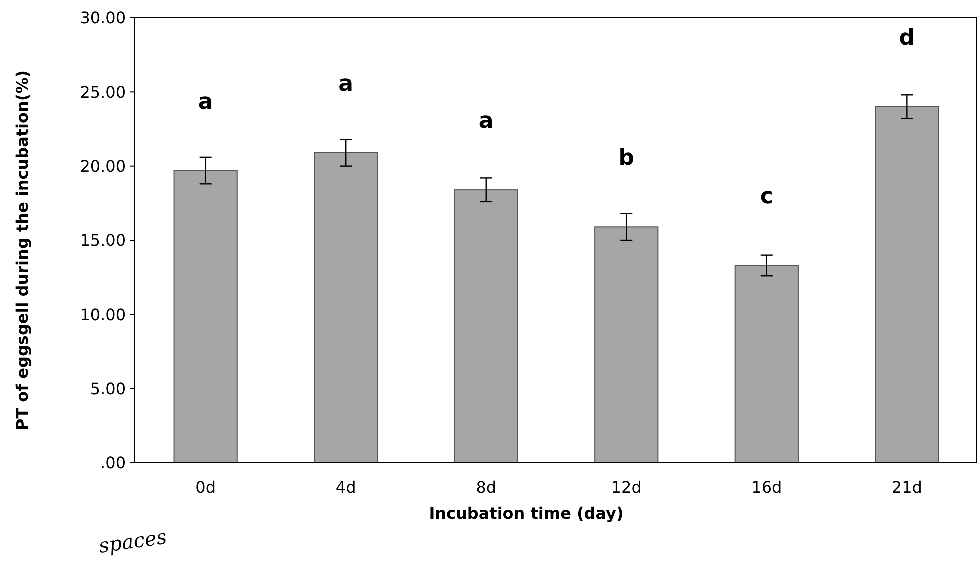  I want to click on y-axis-title: PT of eggsgell during the incubation(%), so click(22, 250).